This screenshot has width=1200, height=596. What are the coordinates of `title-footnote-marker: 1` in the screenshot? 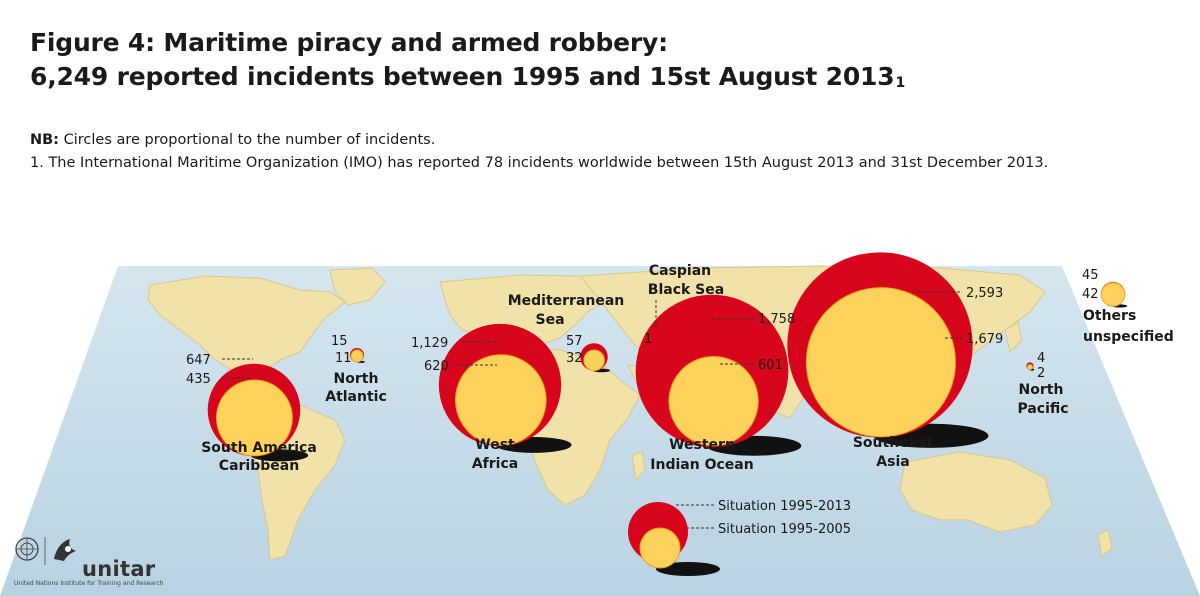 It's located at (900, 83).